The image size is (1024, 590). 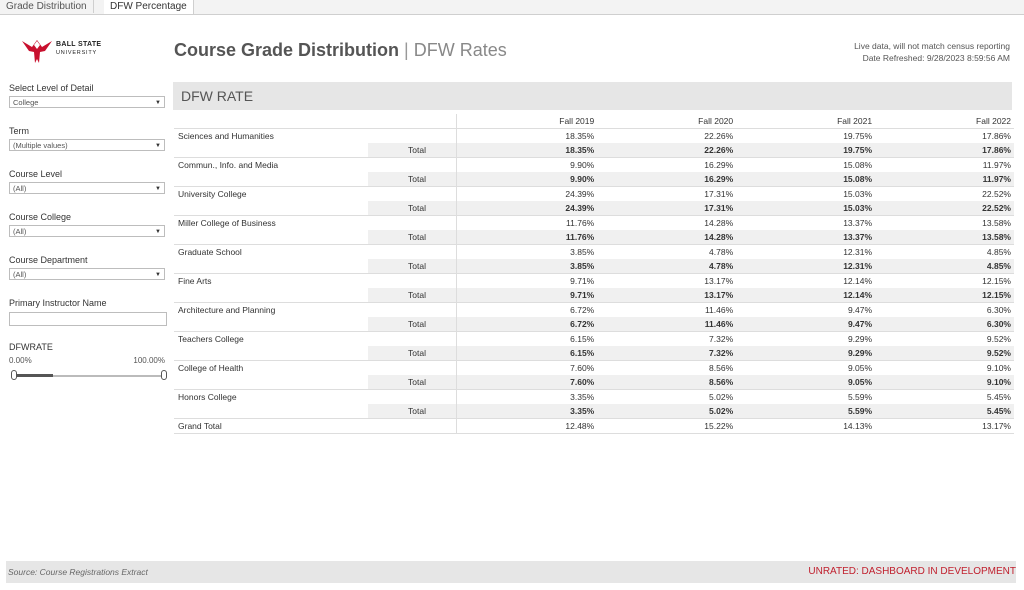 I want to click on value-cell: 11.76%, so click(x=527, y=222).